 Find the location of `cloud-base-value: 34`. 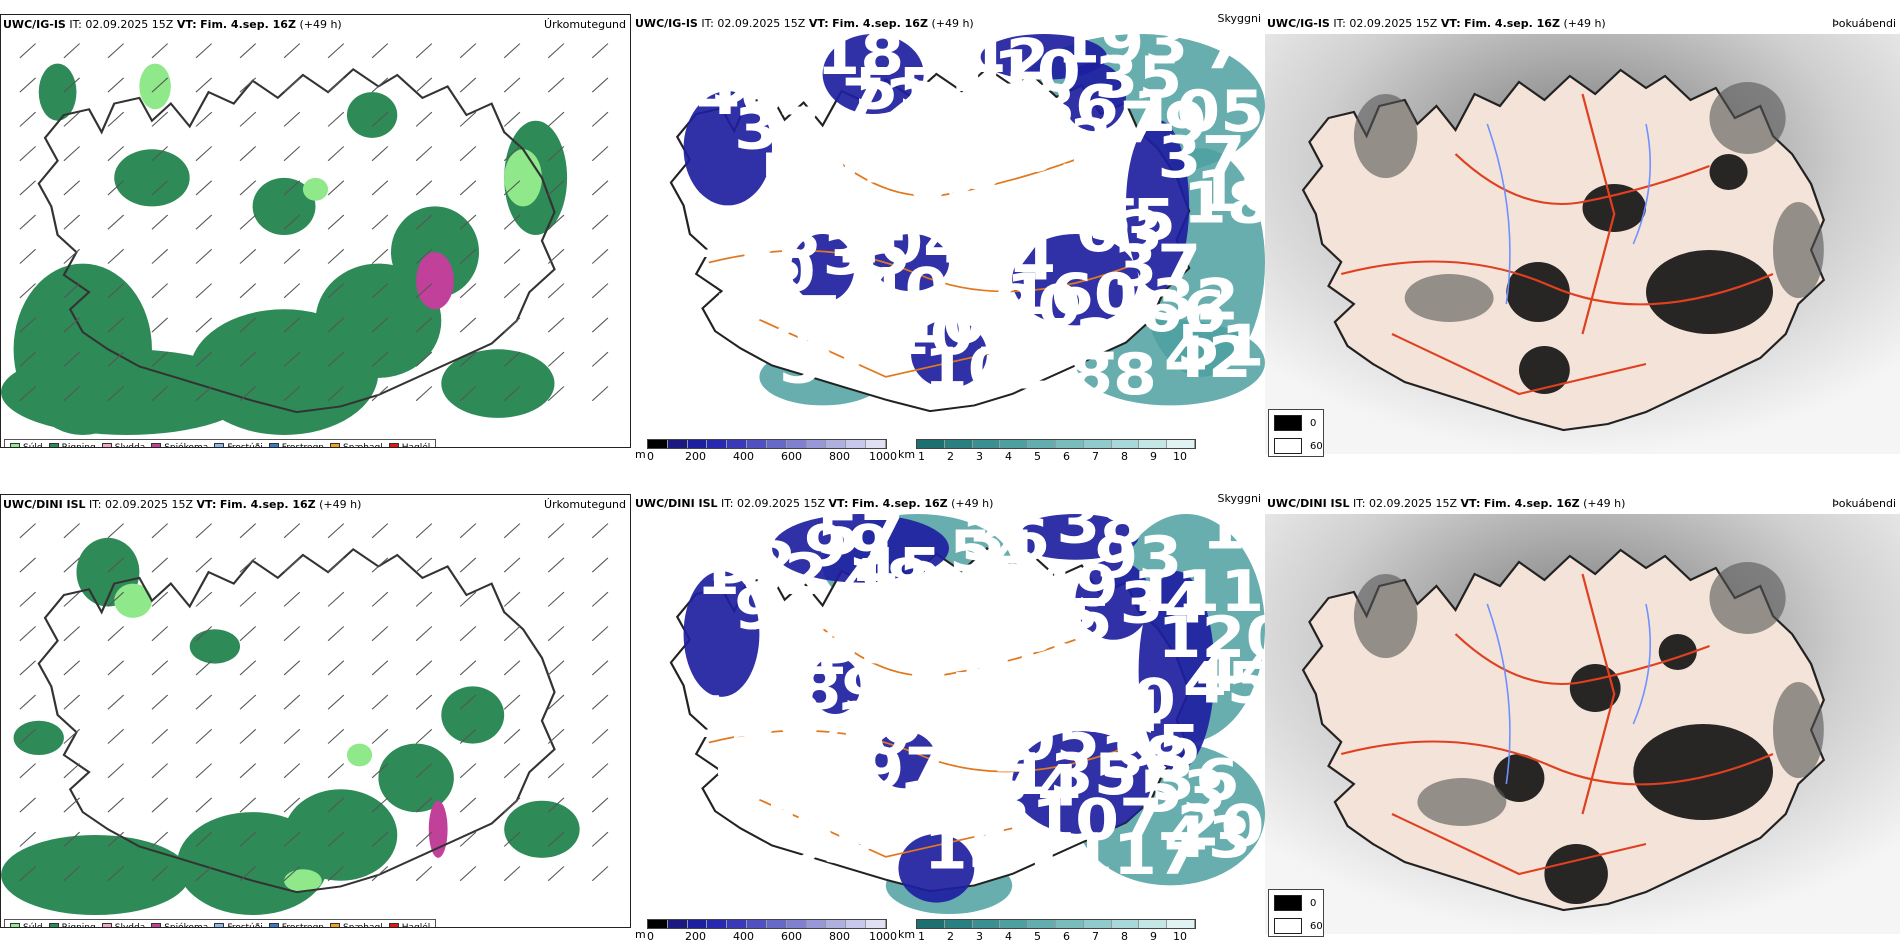

cloud-base-value: 34 is located at coordinates (1164, 603).